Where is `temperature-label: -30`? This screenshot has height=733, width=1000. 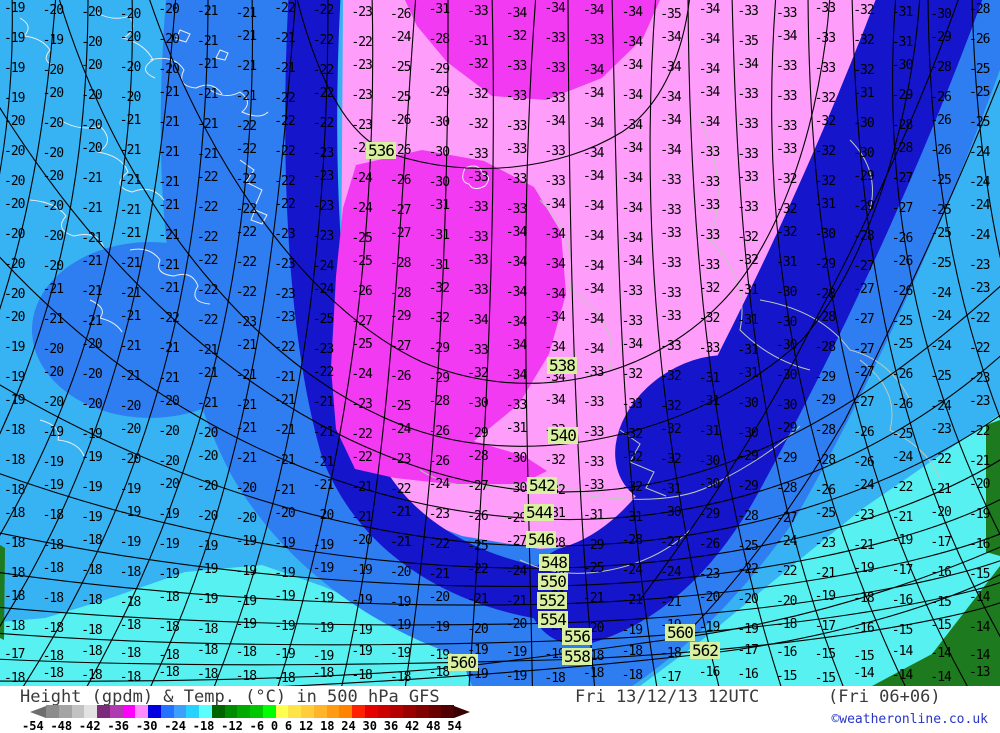
temperature-label: -30 is located at coordinates (748, 403).